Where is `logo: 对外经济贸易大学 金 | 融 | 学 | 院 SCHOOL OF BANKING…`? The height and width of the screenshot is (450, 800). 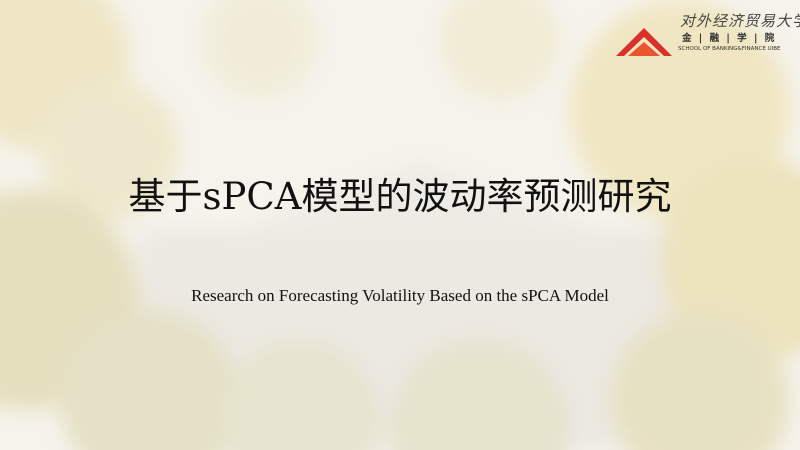 logo: 对外经济贸易大学 金 | 融 | 学 | 院 SCHOOL OF BANKING… is located at coordinates (706, 34).